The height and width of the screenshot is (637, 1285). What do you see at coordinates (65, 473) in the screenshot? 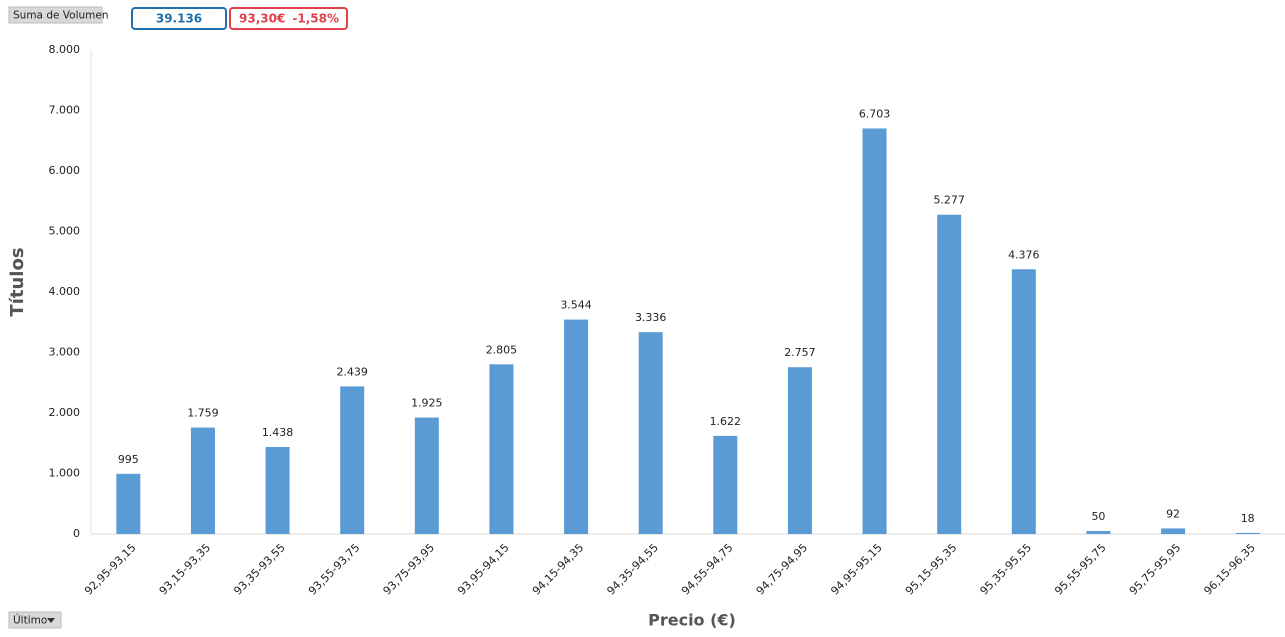
I see `y-tick-label: 1.000` at bounding box center [65, 473].